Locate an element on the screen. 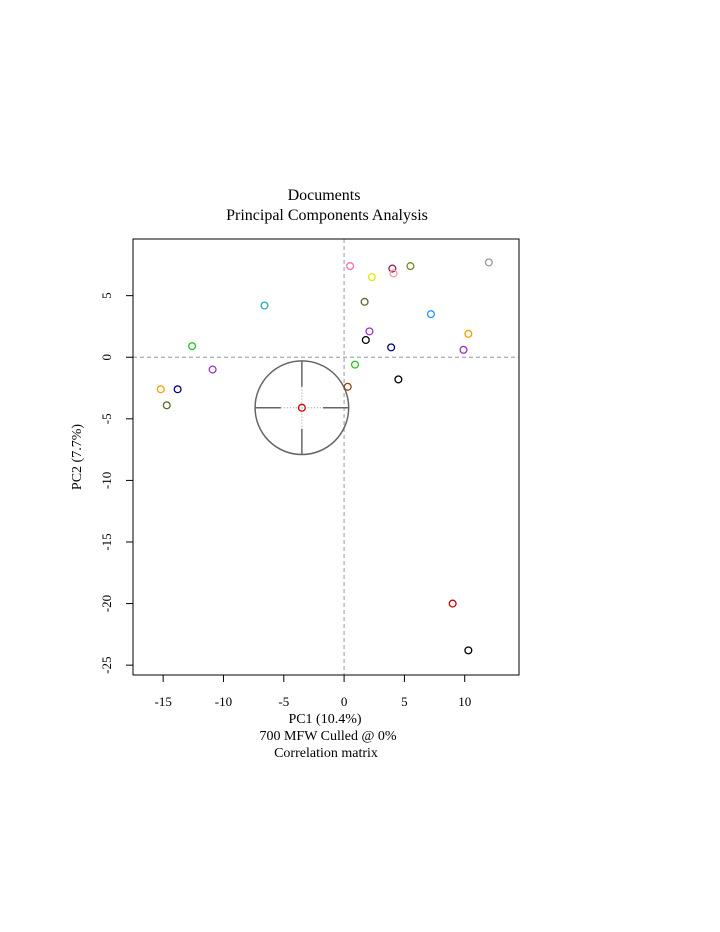 This screenshot has width=720, height=932. x-tick-label: 0 is located at coordinates (344, 701).